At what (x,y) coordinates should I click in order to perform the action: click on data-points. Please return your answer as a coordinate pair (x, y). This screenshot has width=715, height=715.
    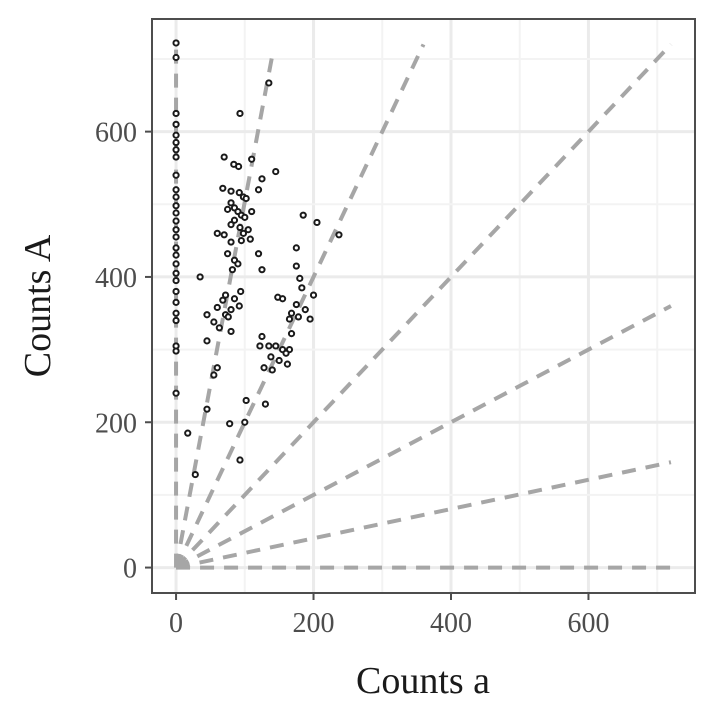
    Looking at the image, I should click on (257, 259).